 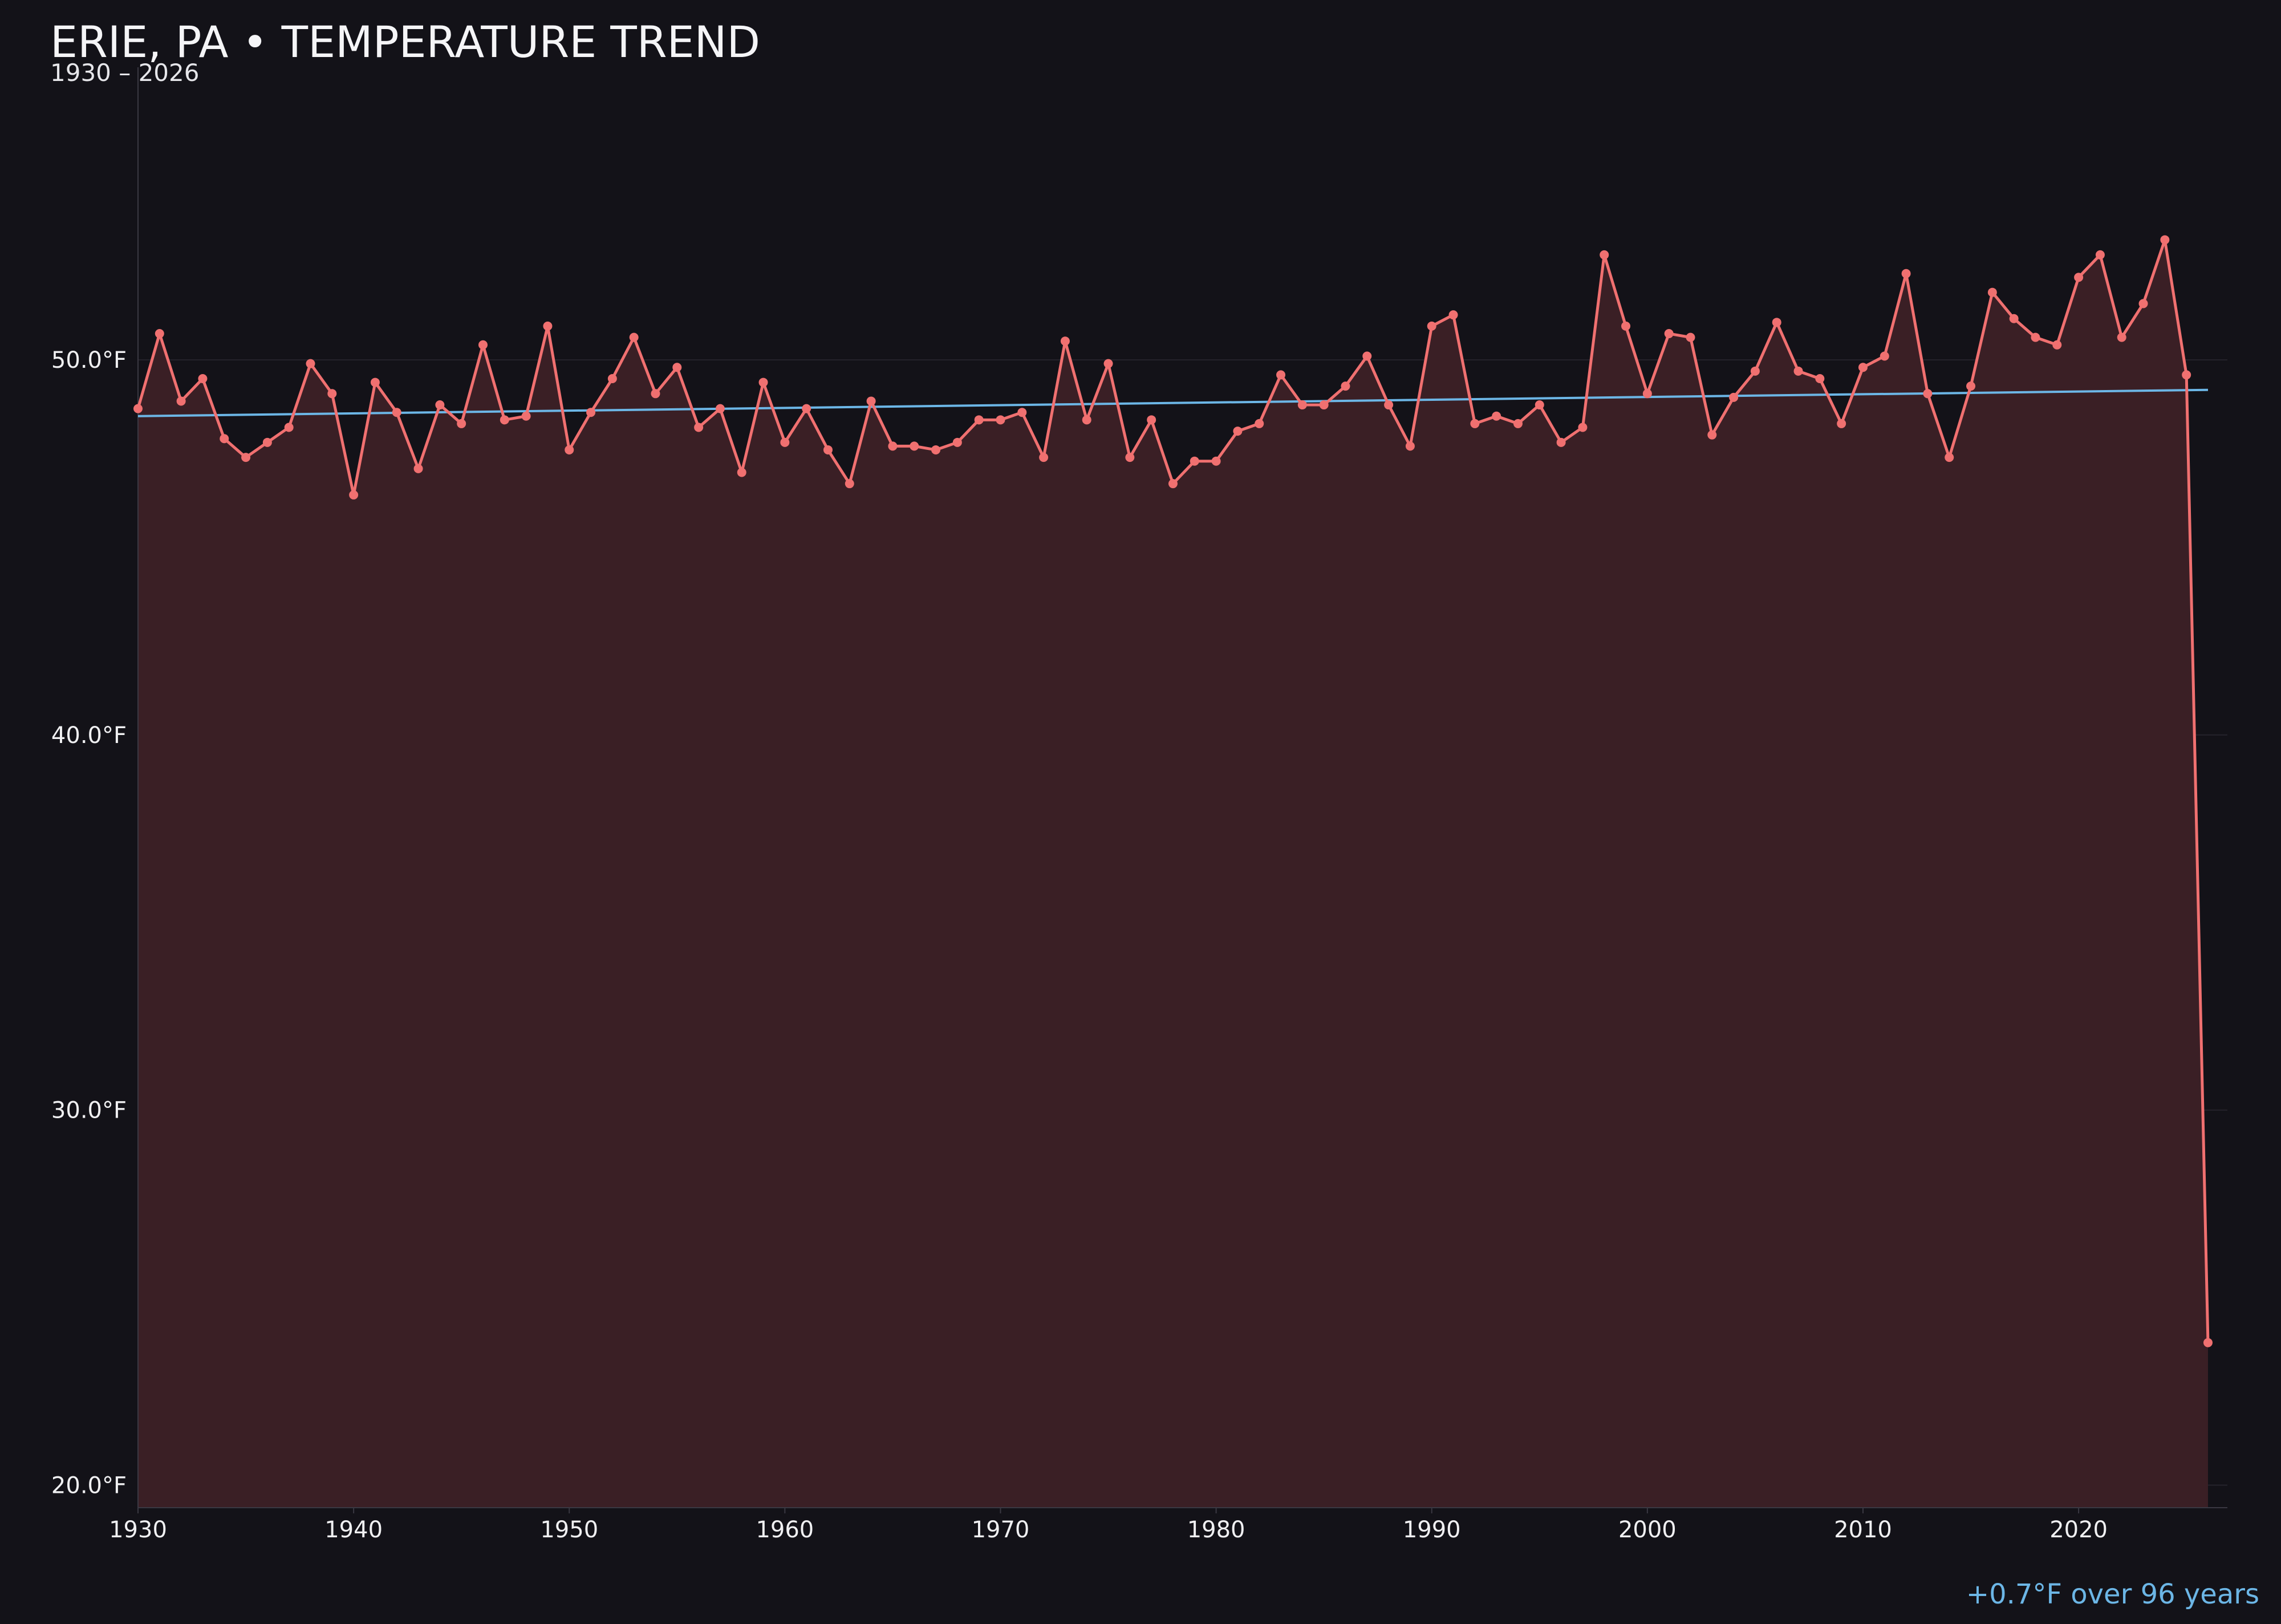 What do you see at coordinates (89, 923) in the screenshot?
I see `y-tick-labels: 20.0°F 30.0°F 40.0°F 50.0°F` at bounding box center [89, 923].